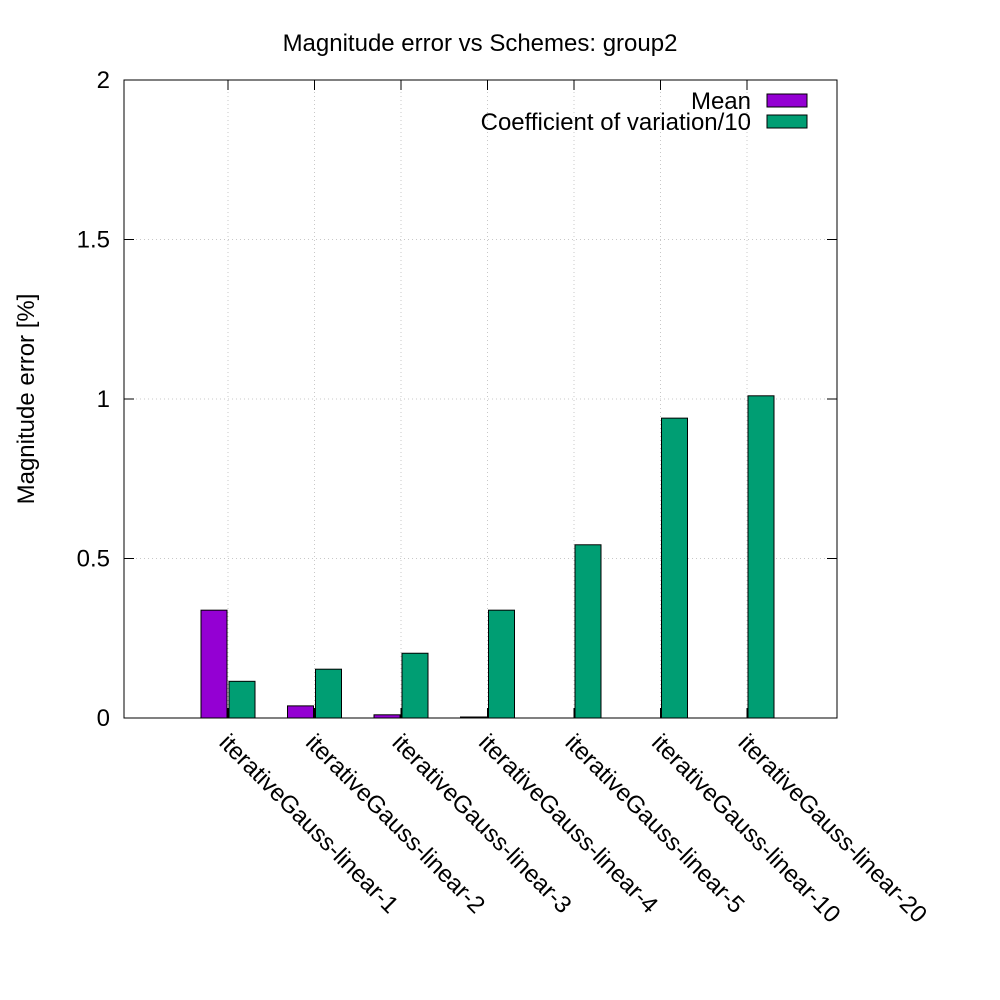 The height and width of the screenshot is (1000, 1000). What do you see at coordinates (309, 824) in the screenshot?
I see `x-tick-label: iterativeGauss-linear-1` at bounding box center [309, 824].